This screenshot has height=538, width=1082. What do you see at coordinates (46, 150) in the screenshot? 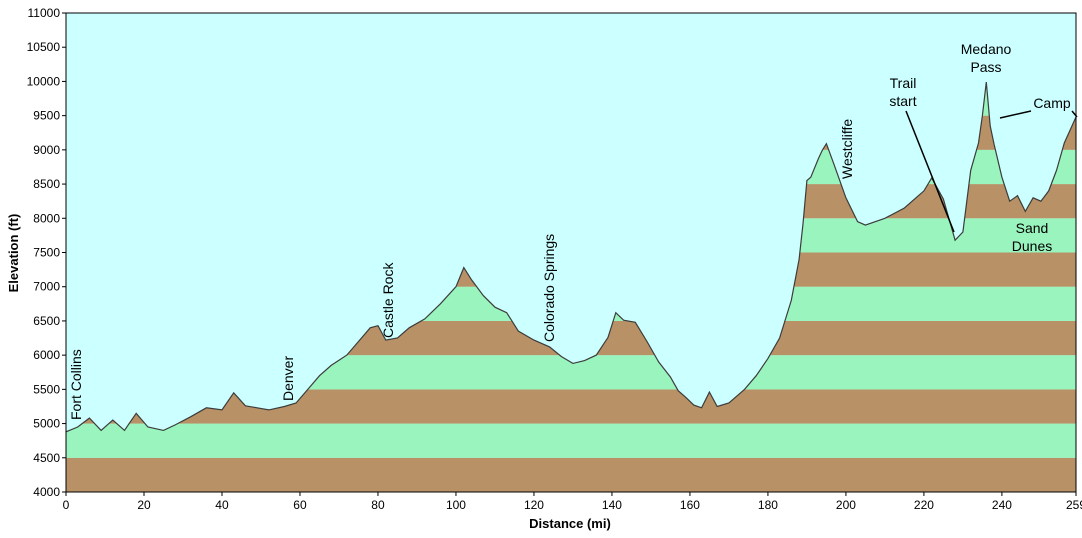
I see `y-tick-label: 9000` at bounding box center [46, 150].